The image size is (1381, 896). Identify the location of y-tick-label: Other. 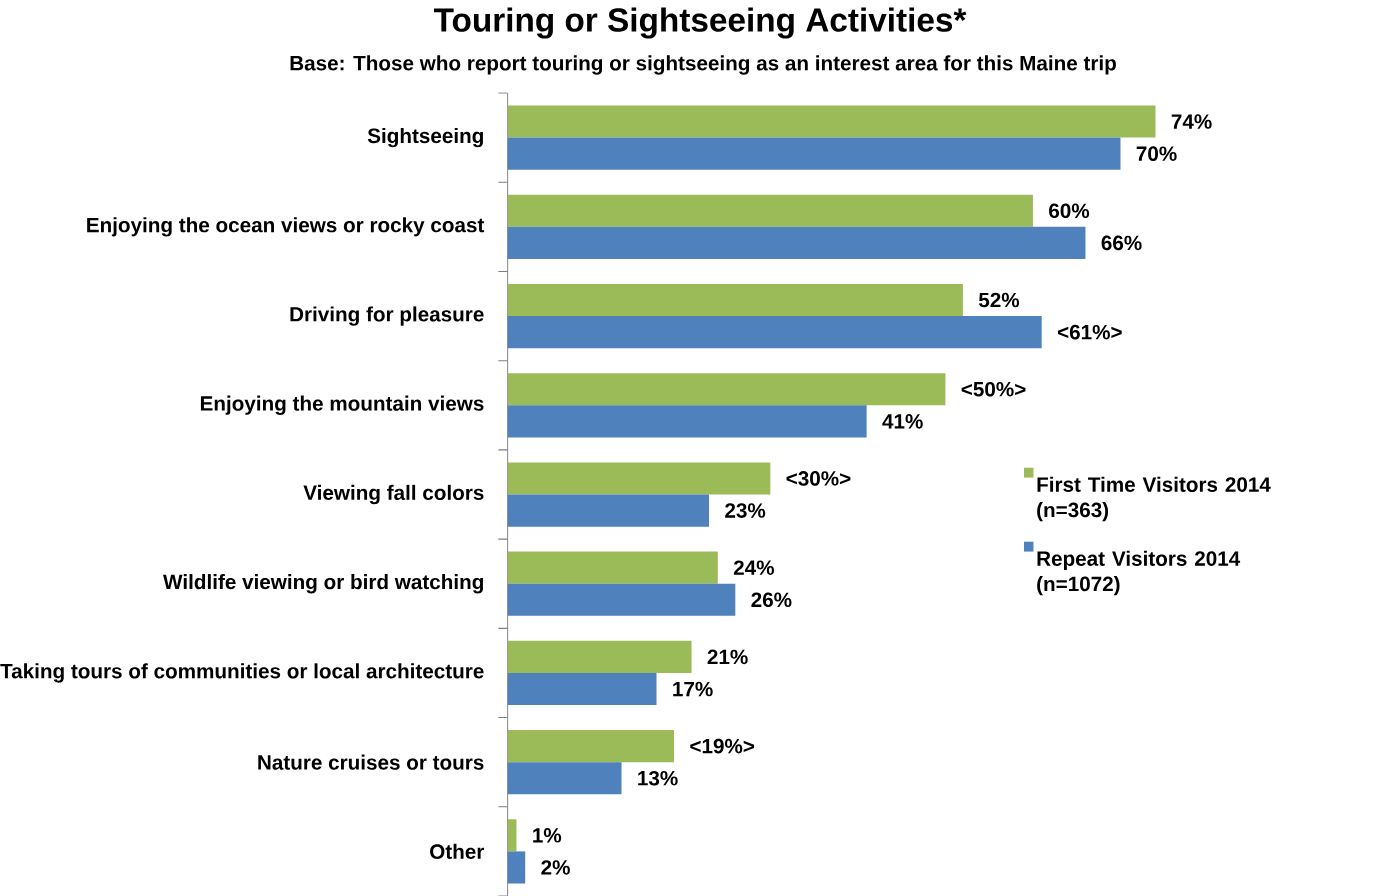
(457, 851).